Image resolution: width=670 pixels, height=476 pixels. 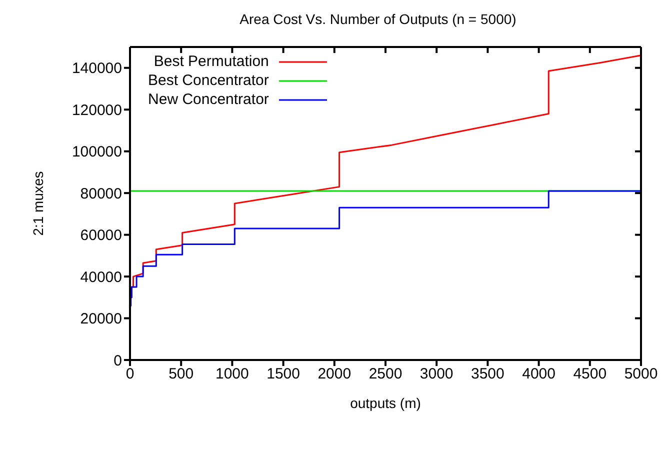 What do you see at coordinates (208, 80) in the screenshot?
I see `legend-label: Best Concentrator` at bounding box center [208, 80].